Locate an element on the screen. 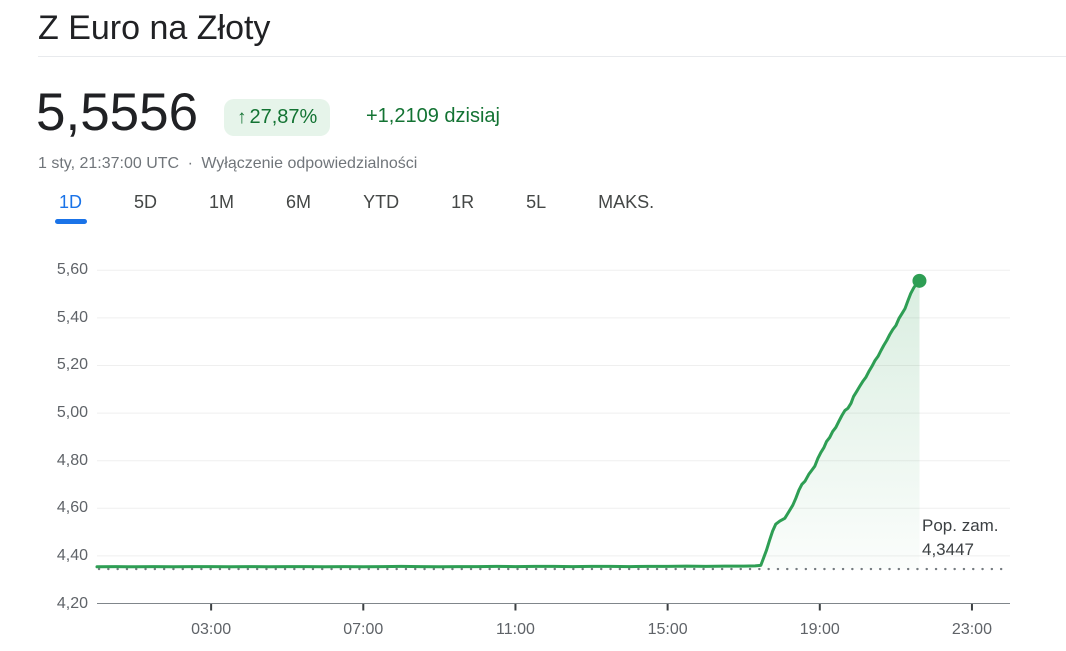  timestamp: 1 sty, 21:37:00 UTC is located at coordinates (109, 163).